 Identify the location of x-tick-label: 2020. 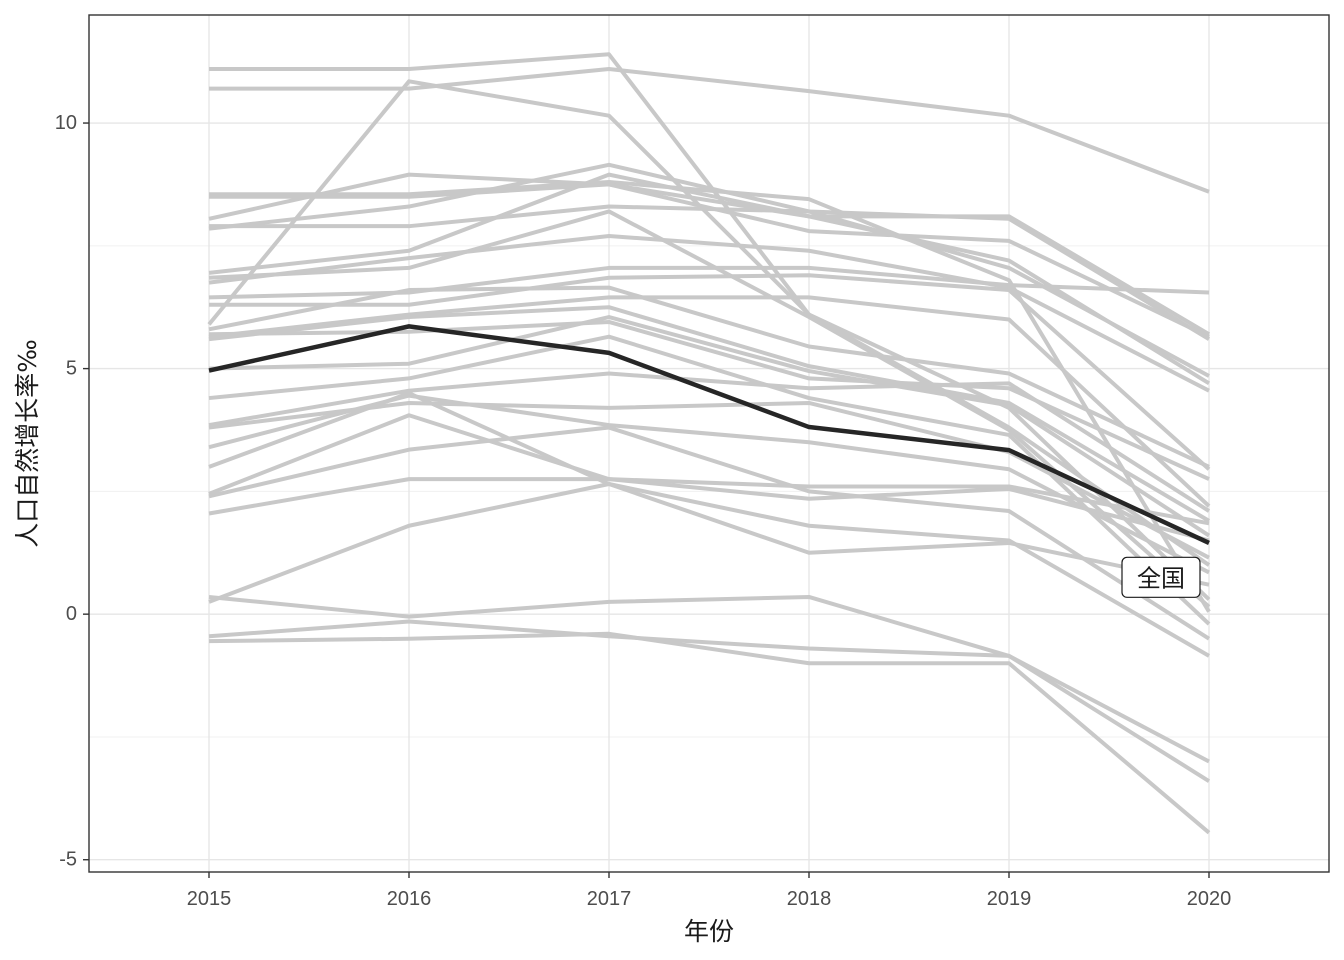
(1209, 899).